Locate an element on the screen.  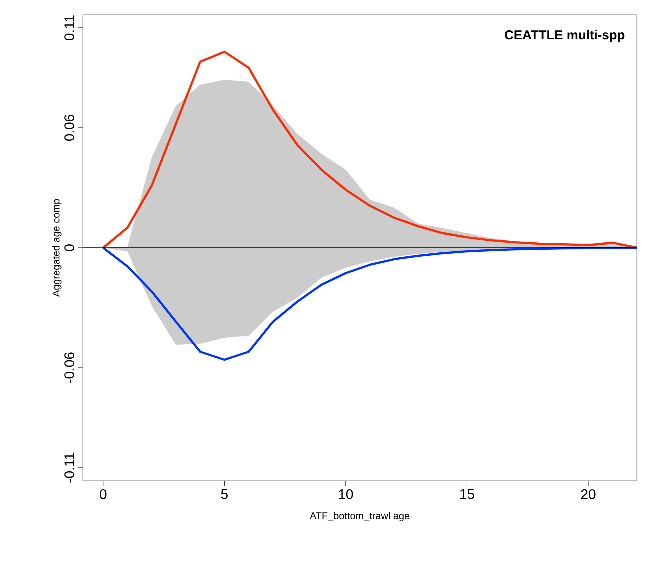
y-tick-label: 0.11 is located at coordinates (69, 28).